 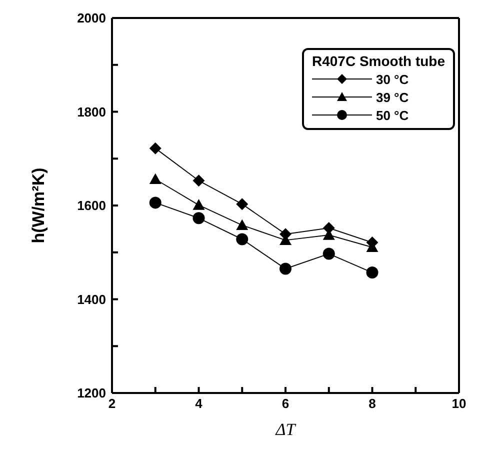 What do you see at coordinates (112, 404) in the screenshot?
I see `x-tick-label: 2` at bounding box center [112, 404].